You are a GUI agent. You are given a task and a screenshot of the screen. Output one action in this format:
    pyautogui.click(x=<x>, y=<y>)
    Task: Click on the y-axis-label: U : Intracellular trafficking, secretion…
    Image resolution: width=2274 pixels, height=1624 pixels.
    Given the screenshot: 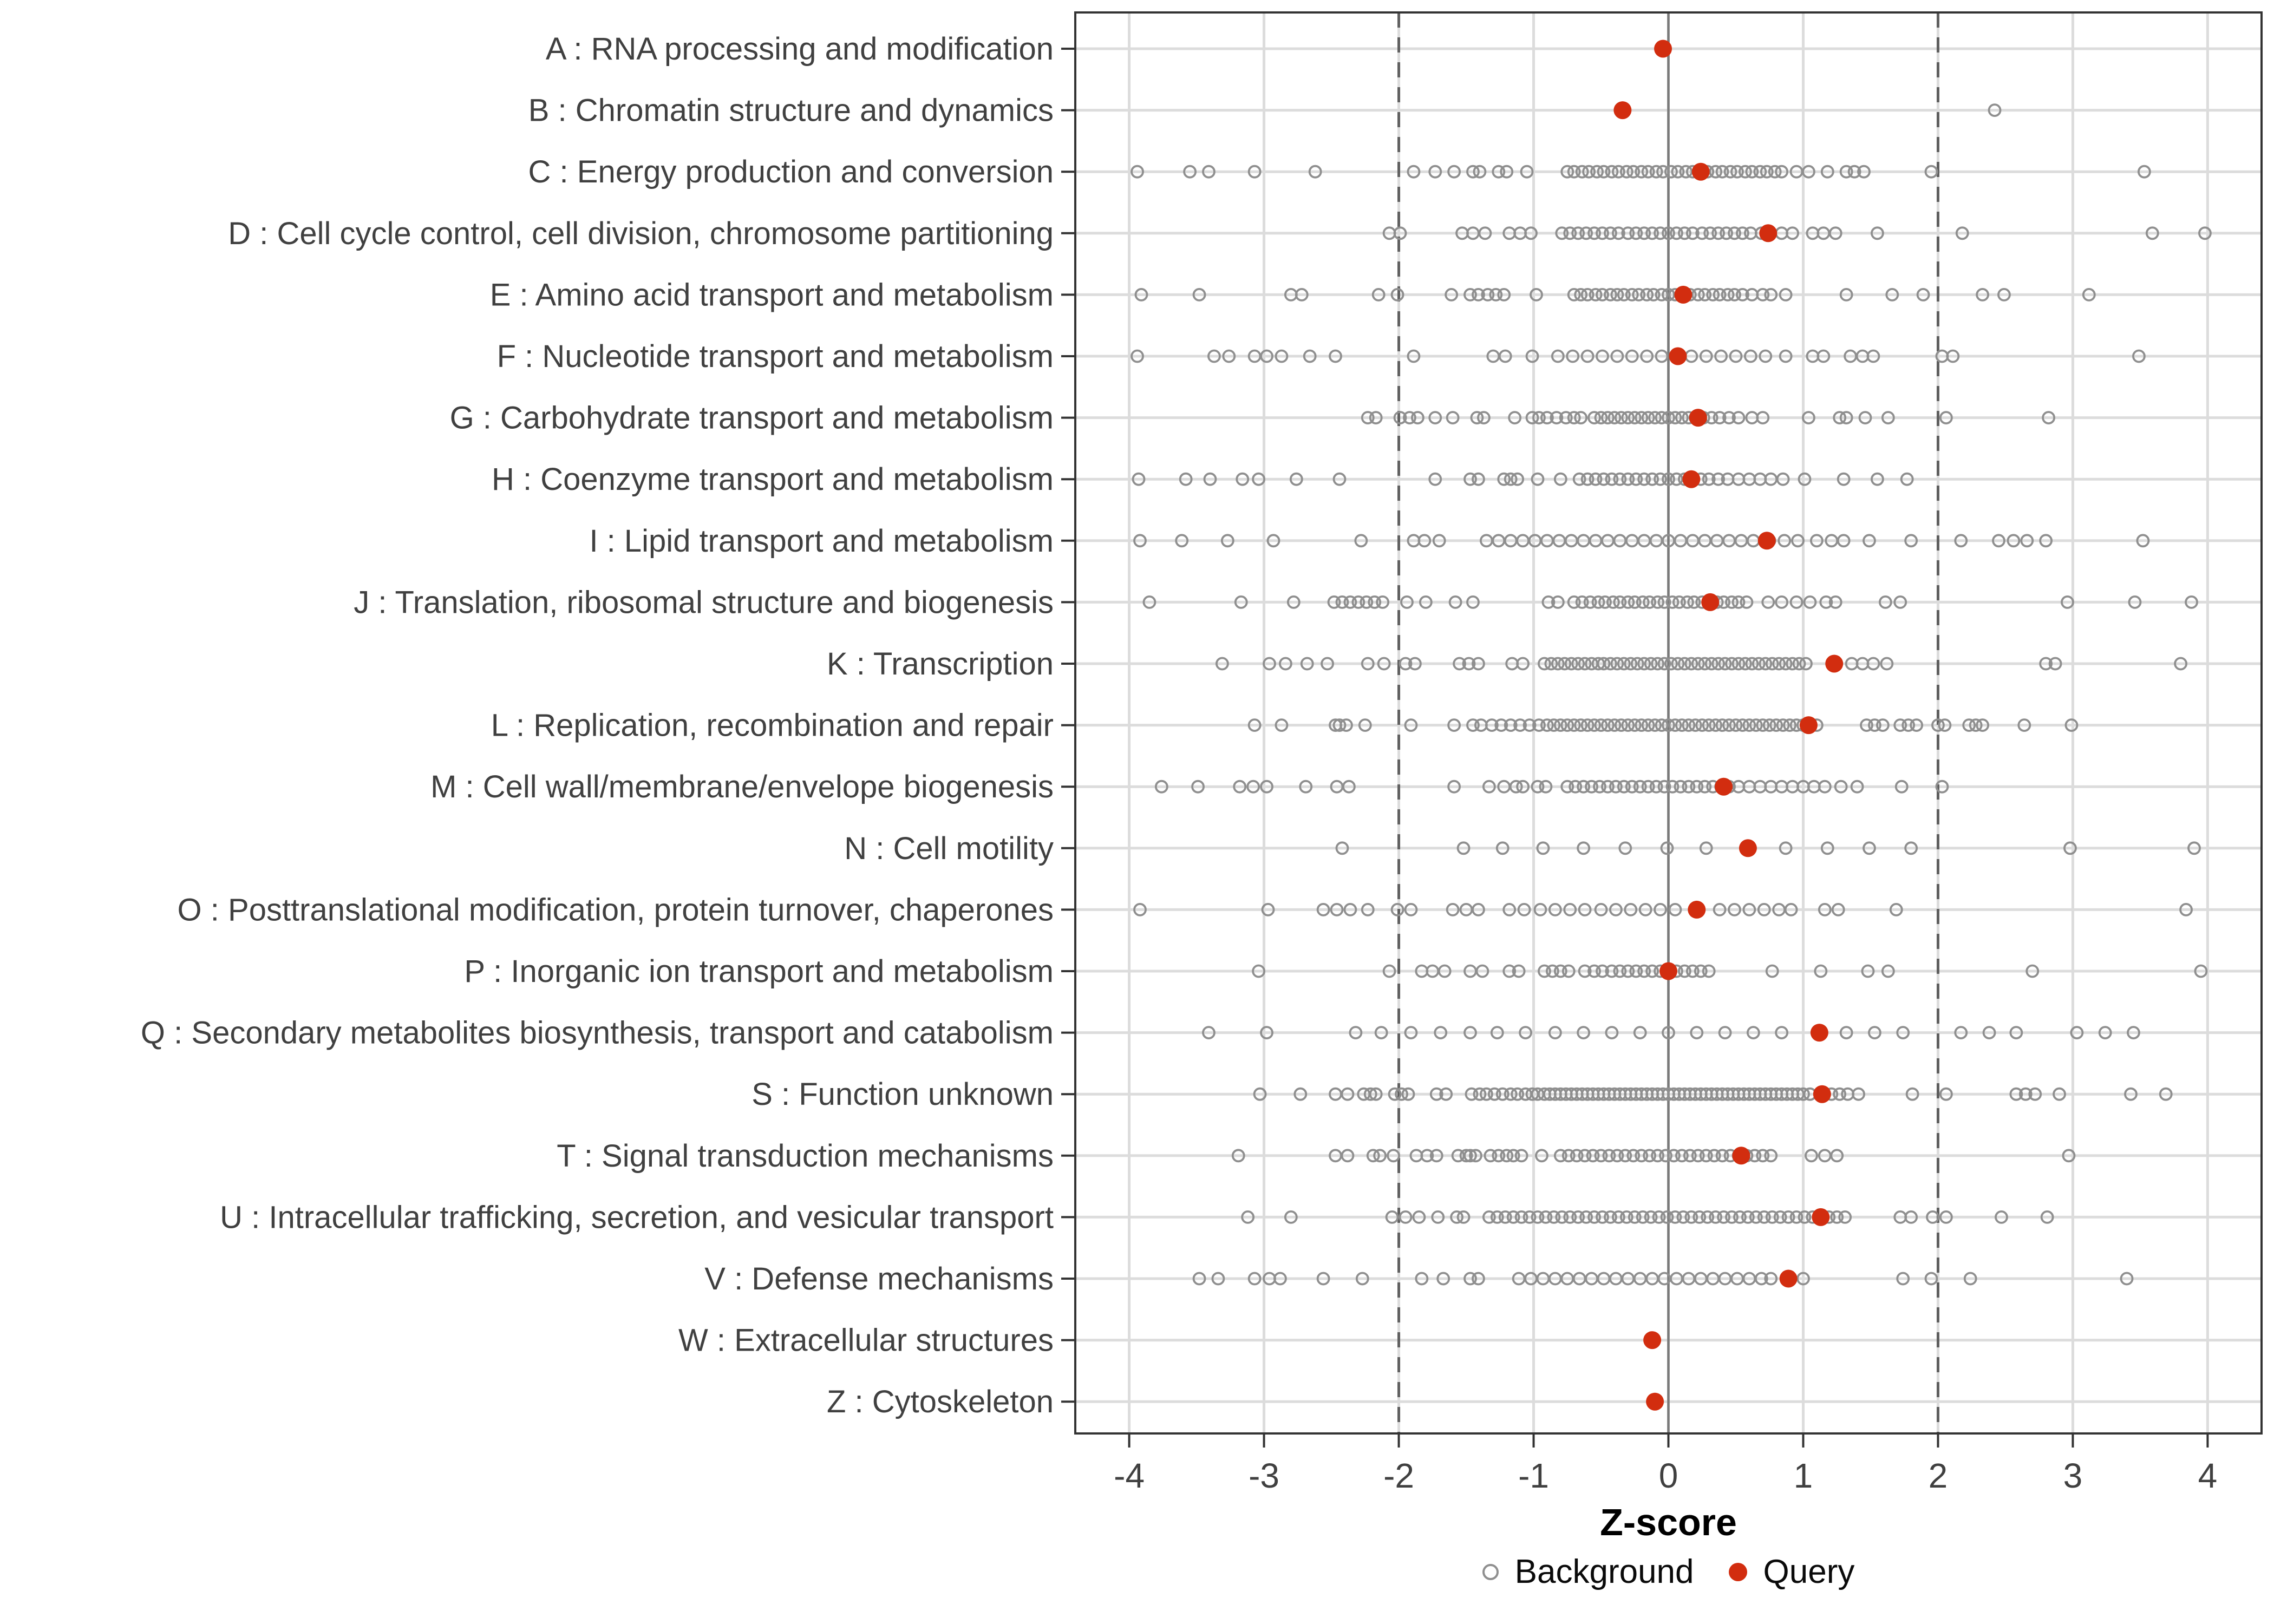 What is the action you would take?
    pyautogui.click(x=637, y=1217)
    